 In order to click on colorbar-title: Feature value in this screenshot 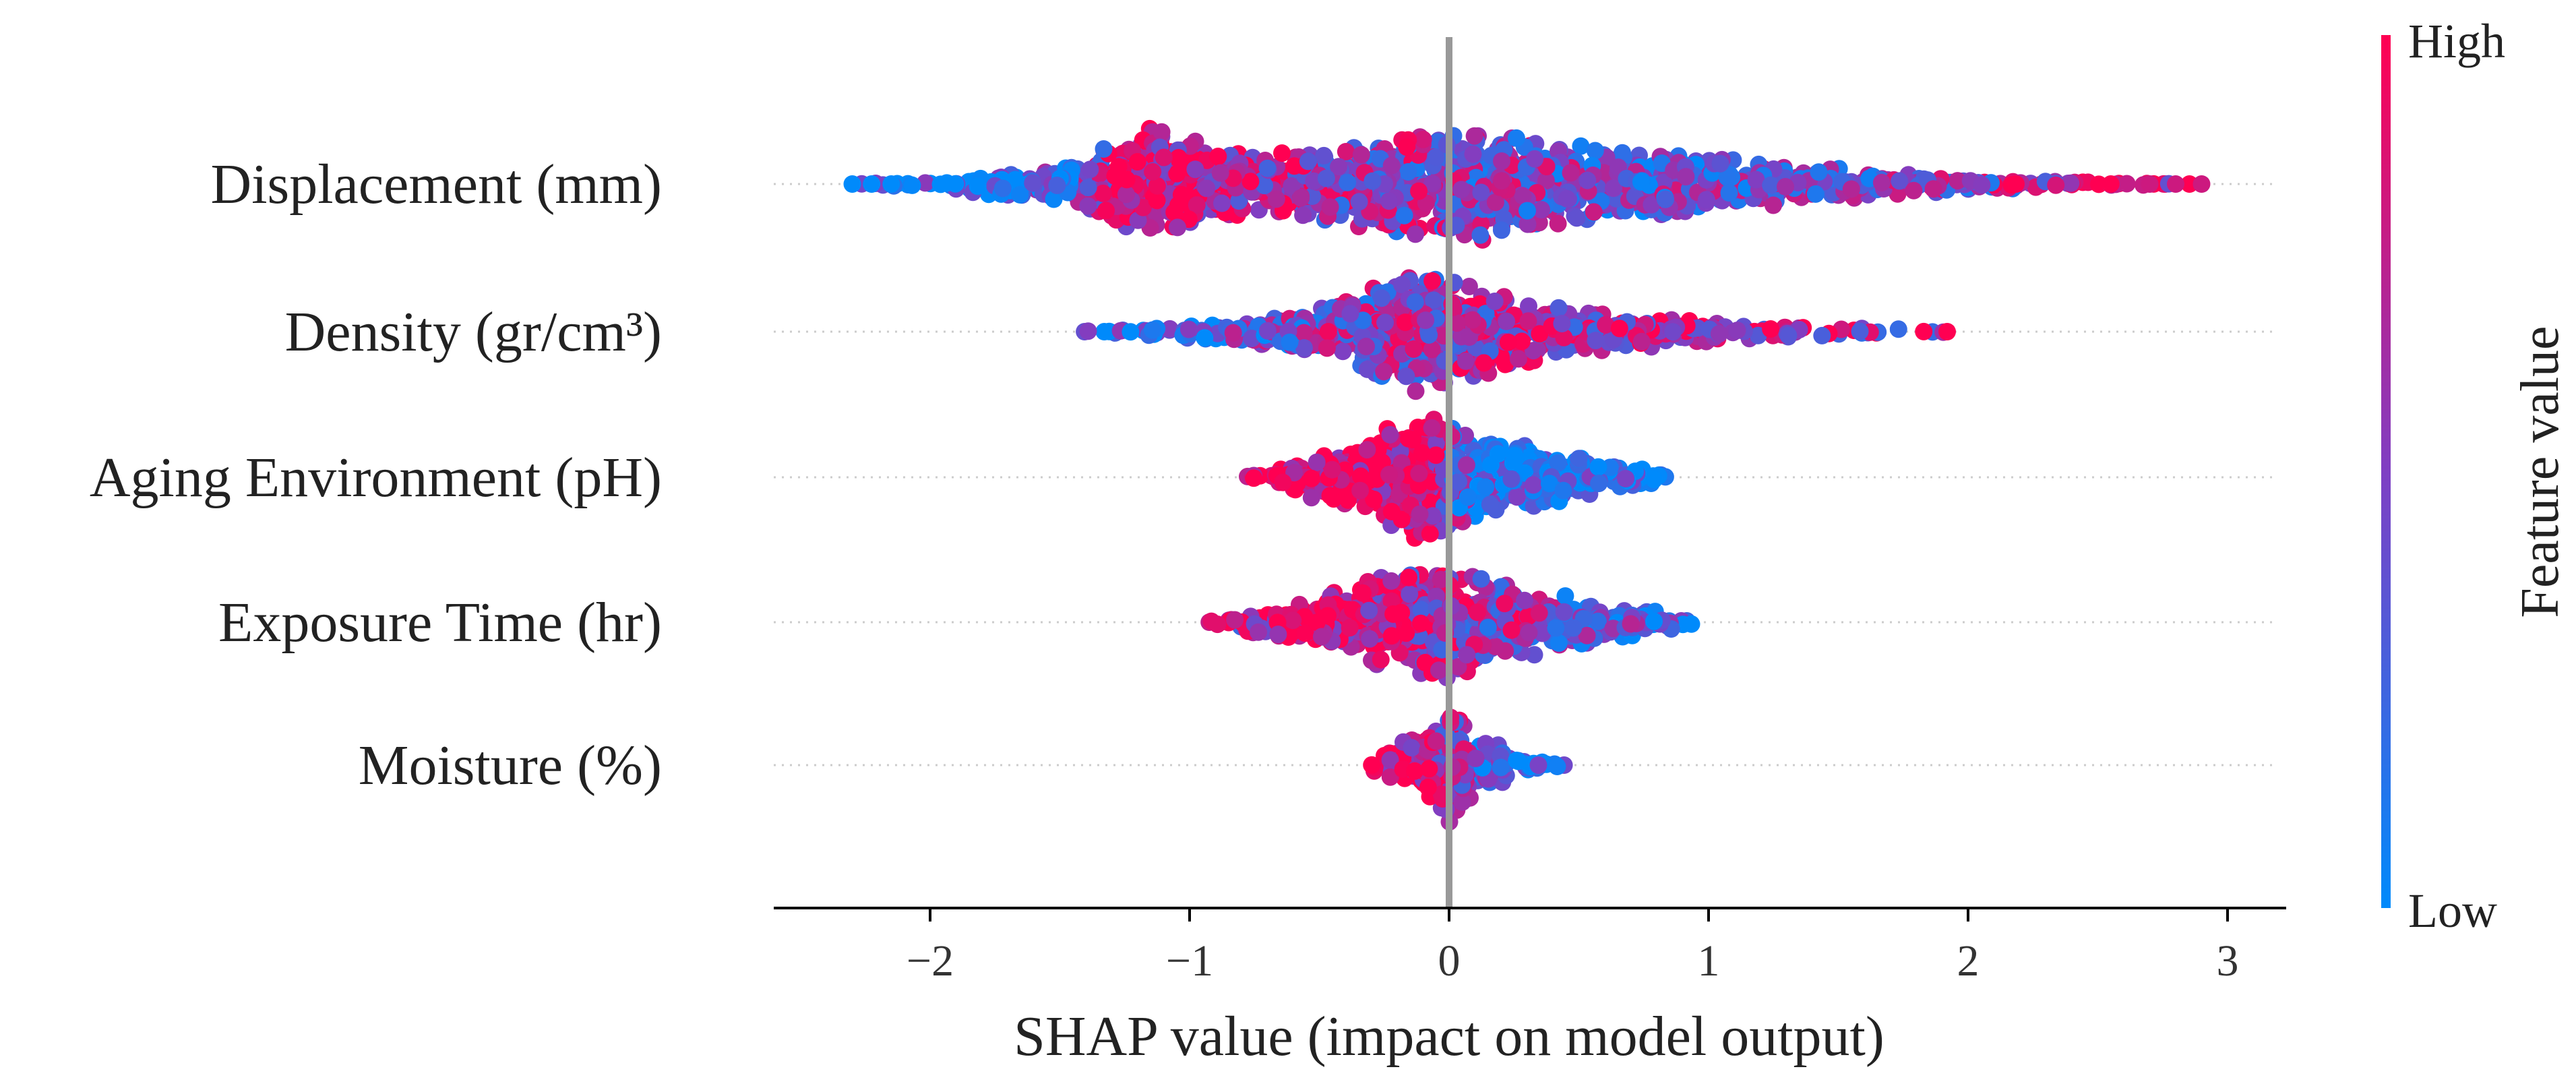, I will do `click(2540, 471)`.